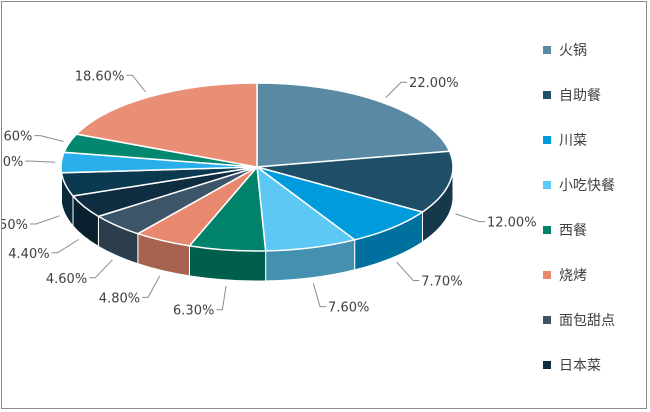  I want to click on legend-label-6: 烧烤, so click(573, 276).